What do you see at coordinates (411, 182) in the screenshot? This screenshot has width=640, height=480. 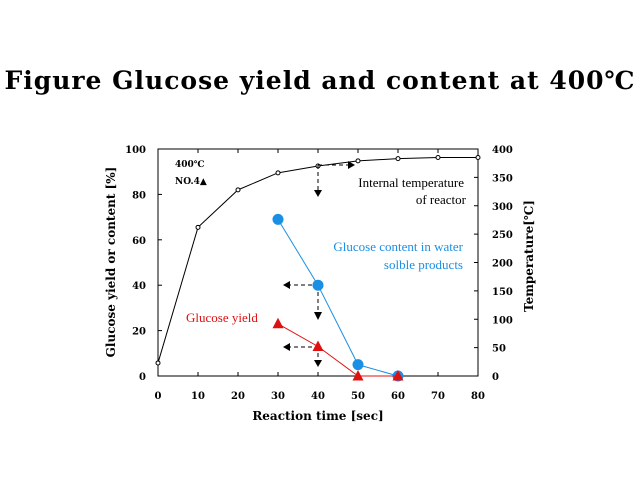 I see `temperature-series-label-line-1: Internal temperature` at bounding box center [411, 182].